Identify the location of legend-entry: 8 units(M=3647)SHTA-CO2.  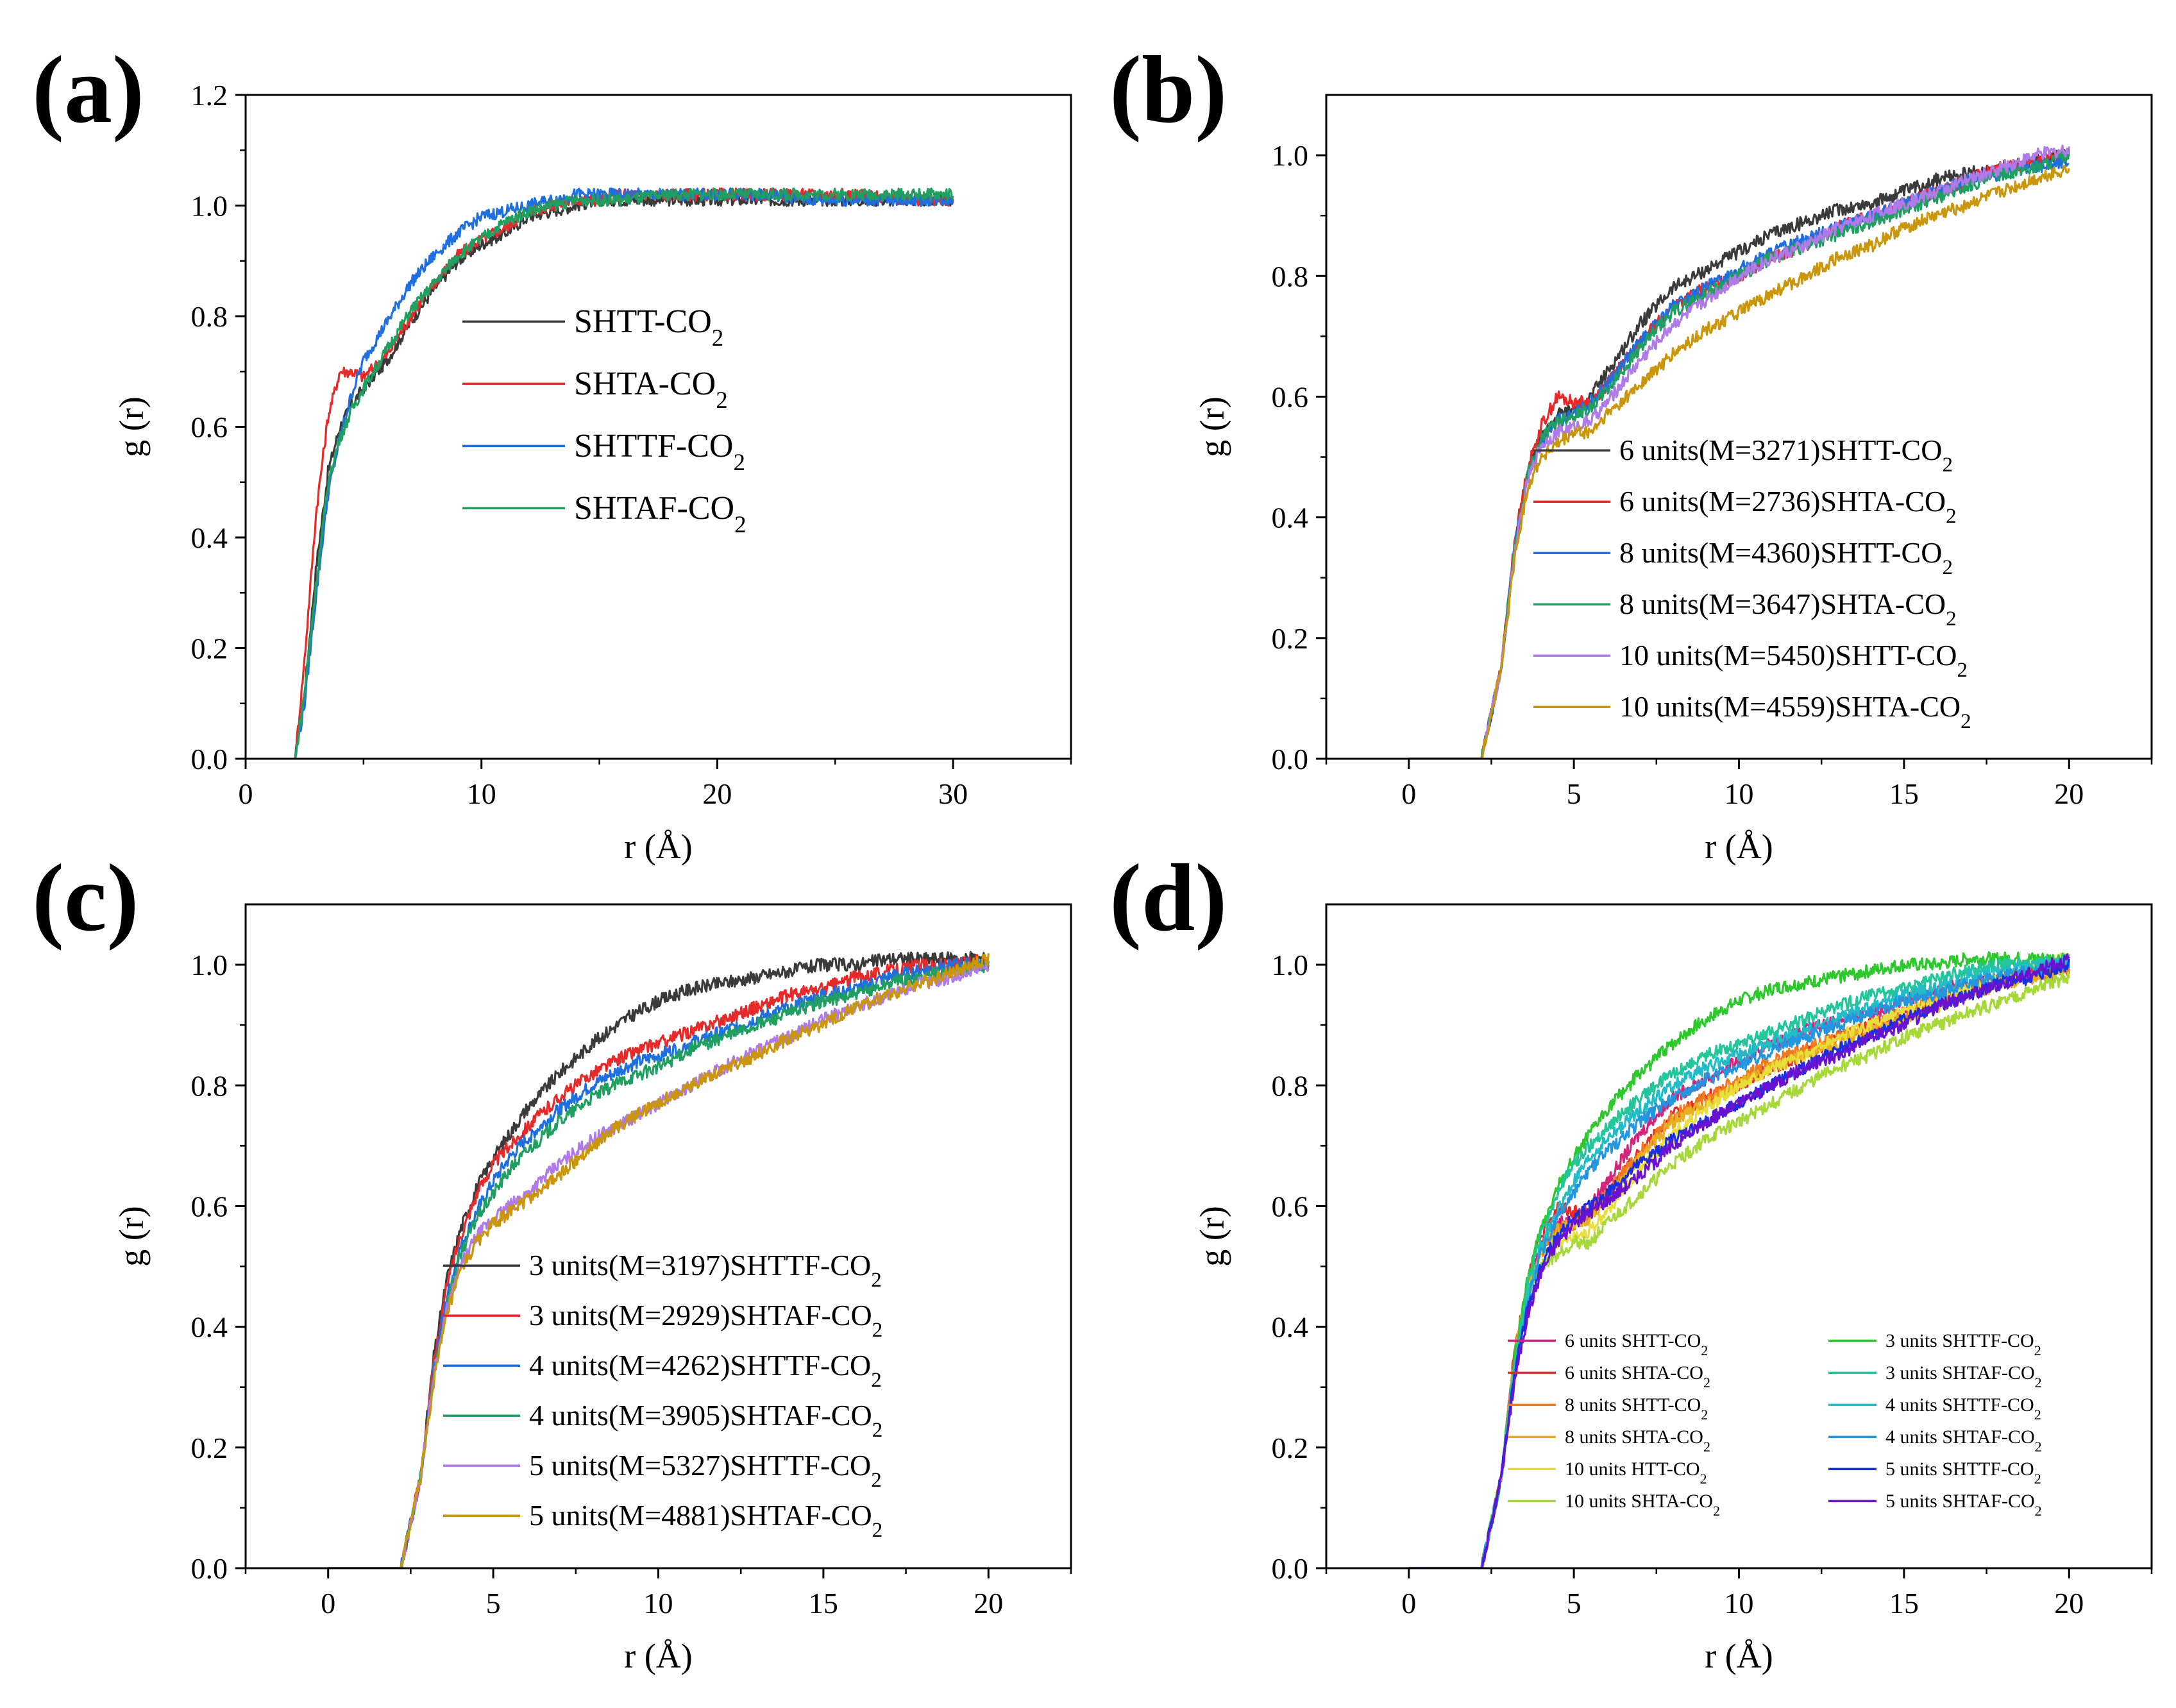
(1788, 609).